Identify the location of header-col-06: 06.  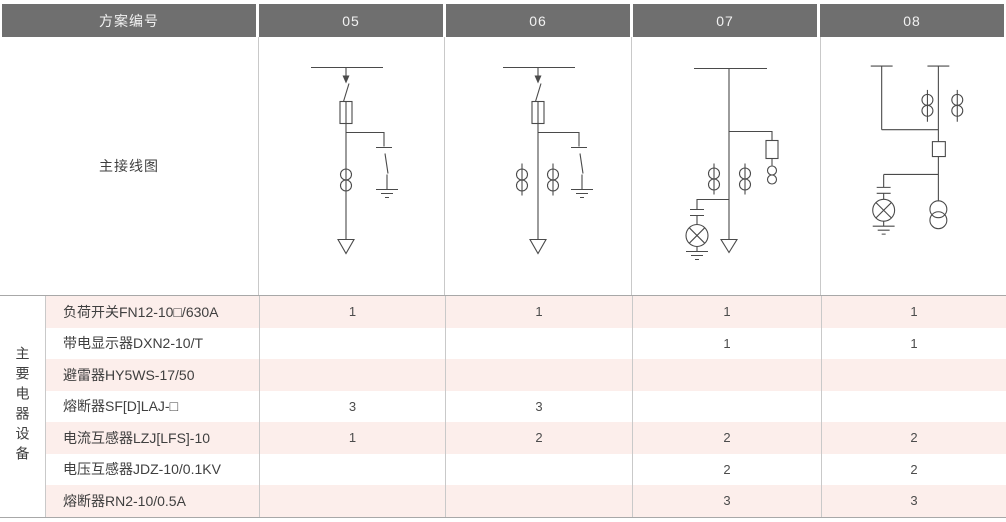
(538, 20).